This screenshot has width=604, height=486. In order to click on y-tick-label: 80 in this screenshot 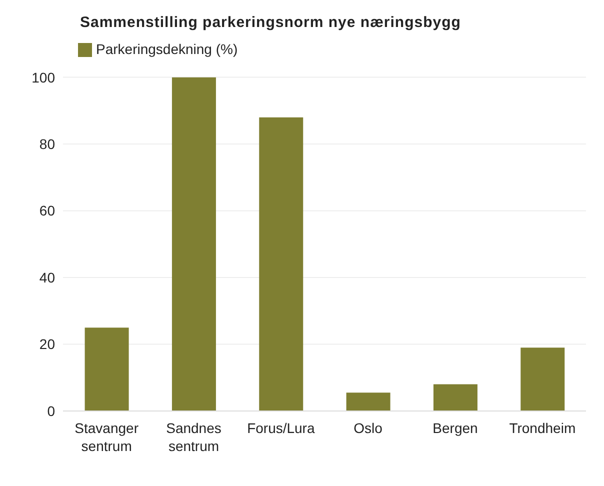, I will do `click(47, 144)`.